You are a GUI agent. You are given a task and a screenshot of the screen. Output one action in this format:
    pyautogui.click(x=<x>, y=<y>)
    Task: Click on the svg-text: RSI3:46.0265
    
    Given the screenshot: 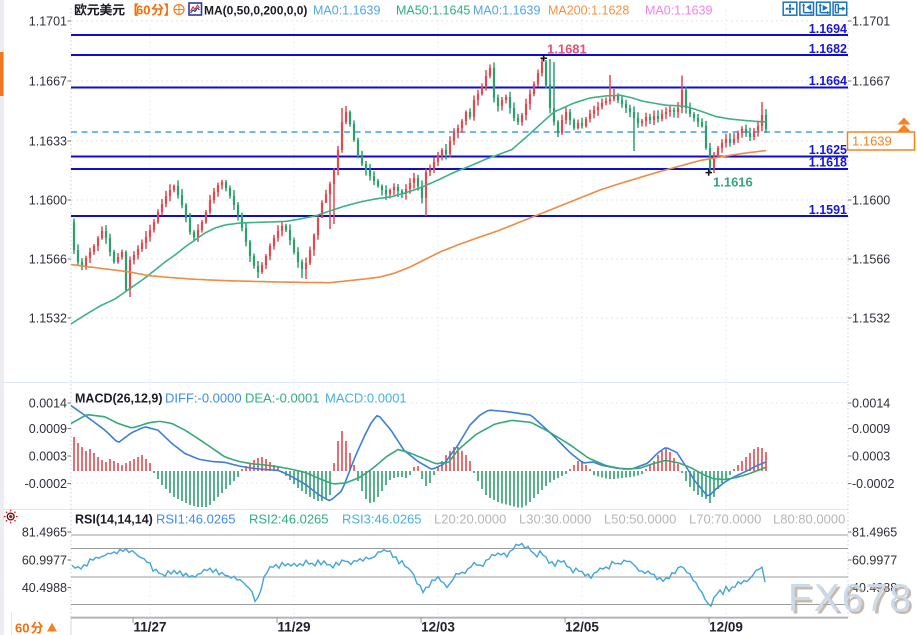 What is the action you would take?
    pyautogui.click(x=382, y=519)
    